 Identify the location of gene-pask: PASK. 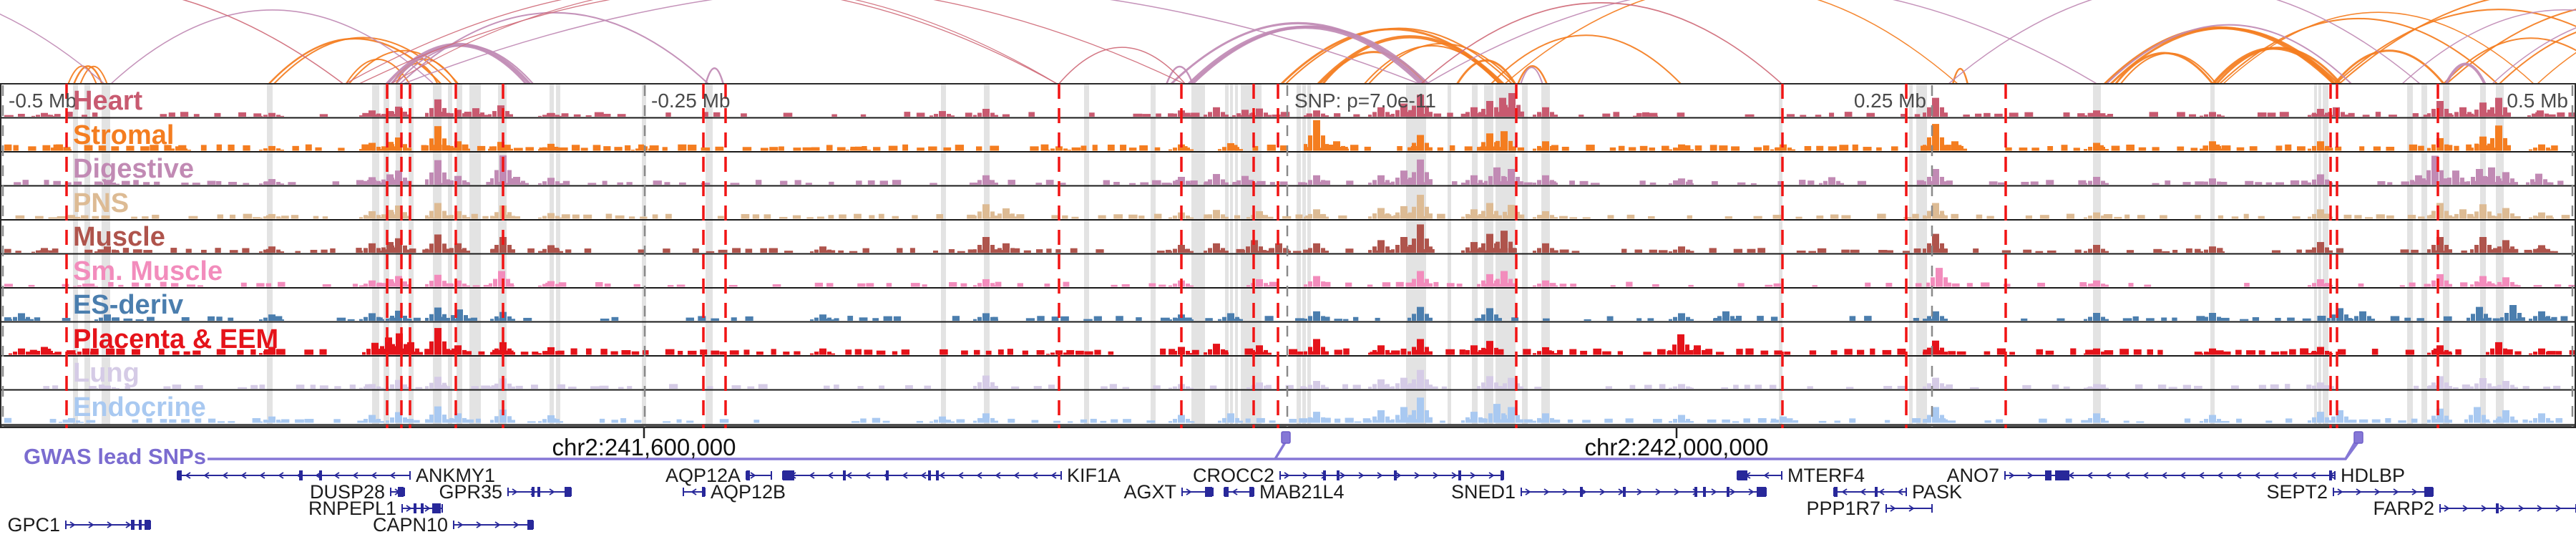
(1897, 492).